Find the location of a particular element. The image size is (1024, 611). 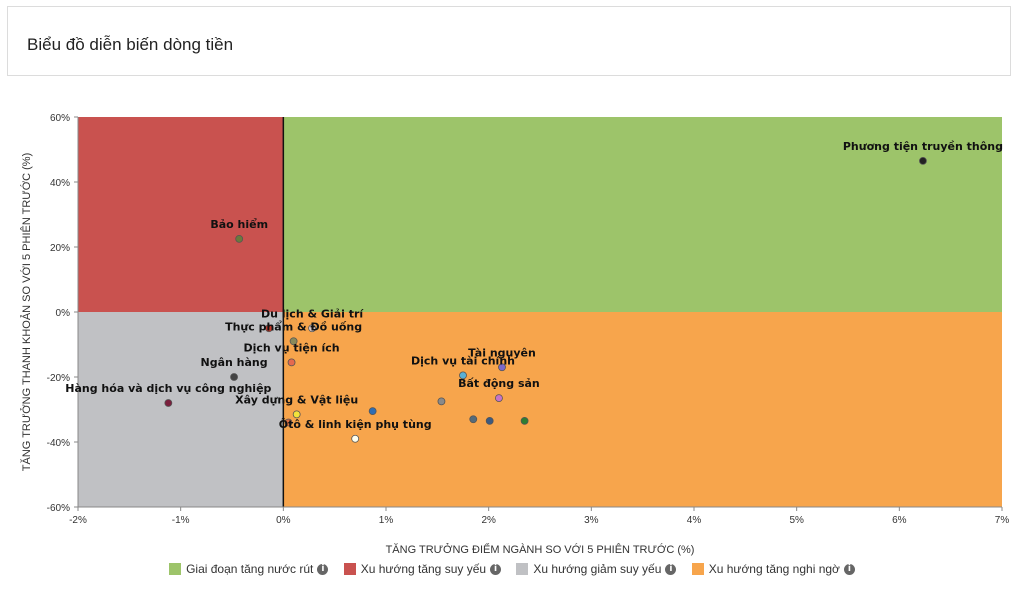

quadrant-rising-weakening is located at coordinates (181, 214).